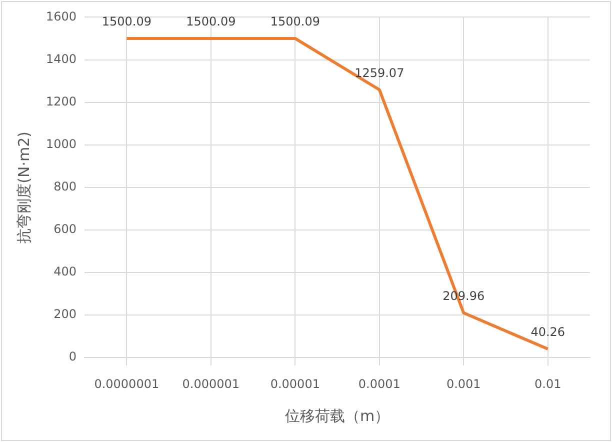  I want to click on x-tick-label: 0.0000001, so click(127, 383).